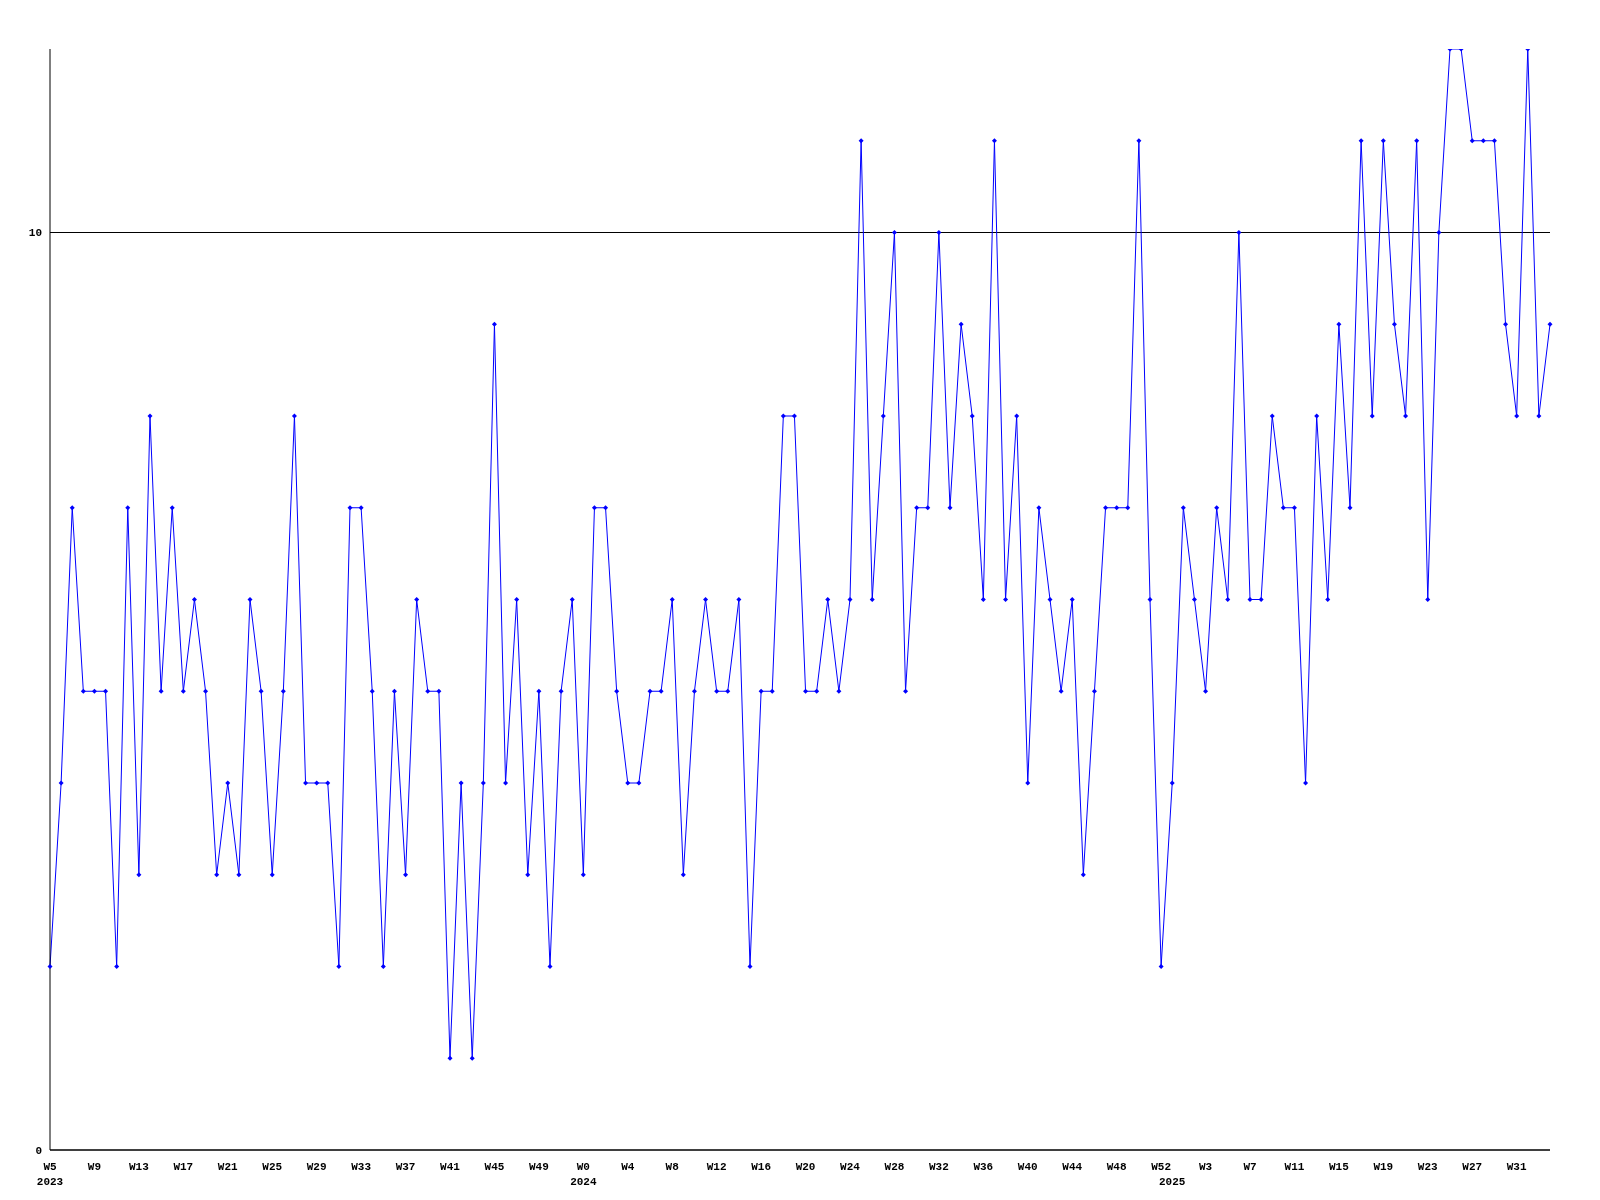 The width and height of the screenshot is (1600, 1200). I want to click on x-tick-label: W19, so click(1383, 1167).